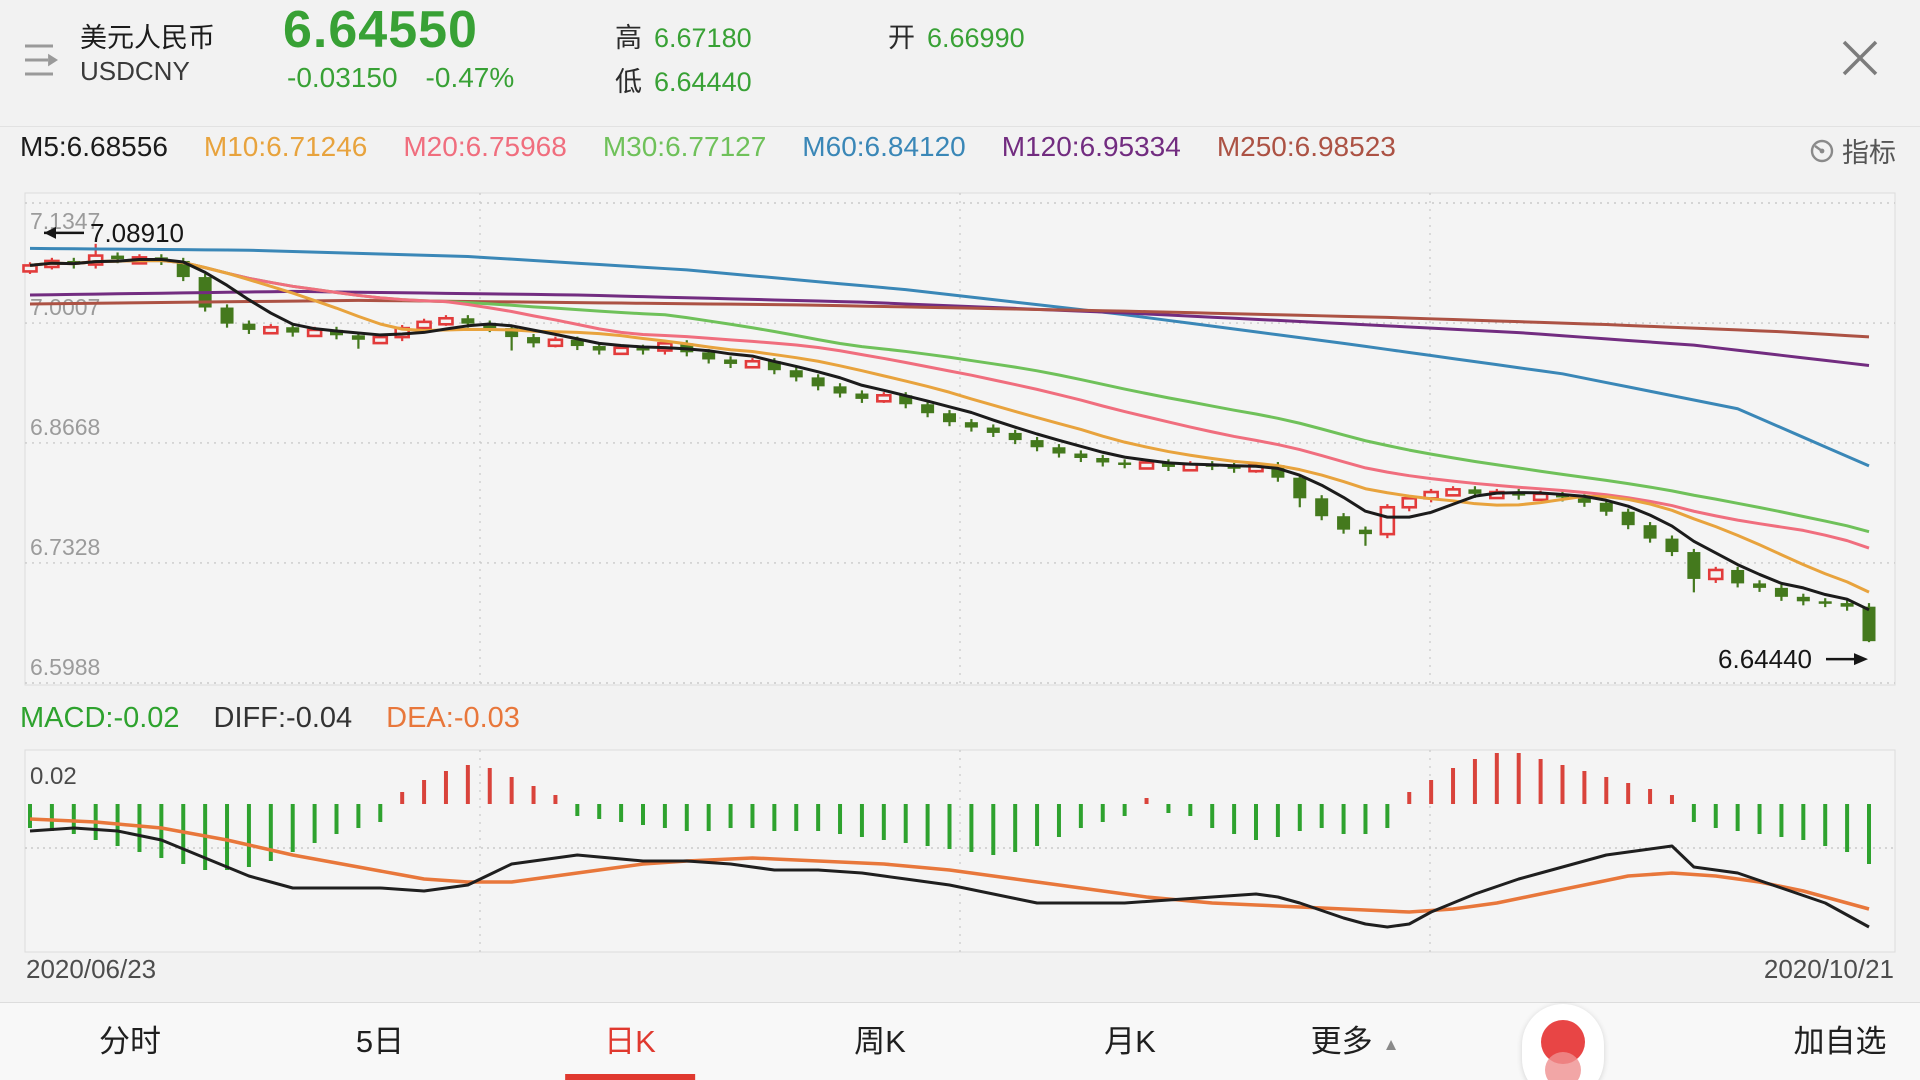 The image size is (1920, 1080). I want to click on low-pair: 低 6.64440, so click(683, 79).